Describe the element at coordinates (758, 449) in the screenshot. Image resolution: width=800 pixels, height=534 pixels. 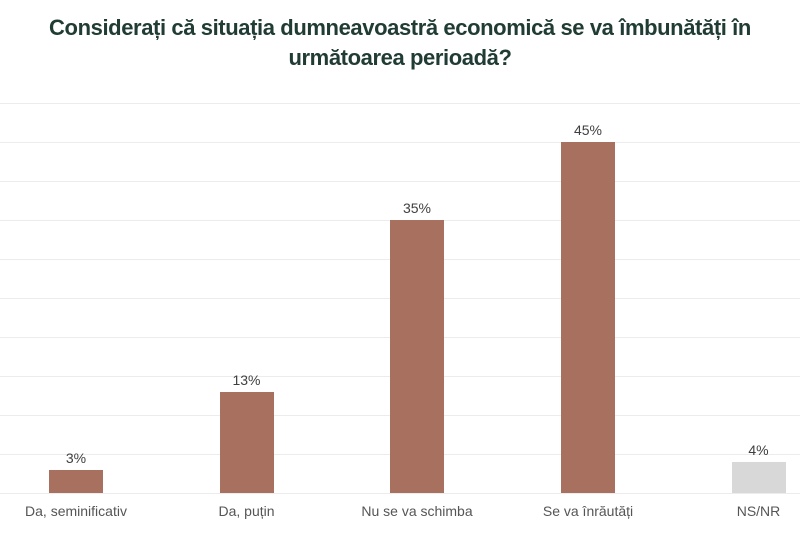
I see `bar-value-label: 4%` at that location.